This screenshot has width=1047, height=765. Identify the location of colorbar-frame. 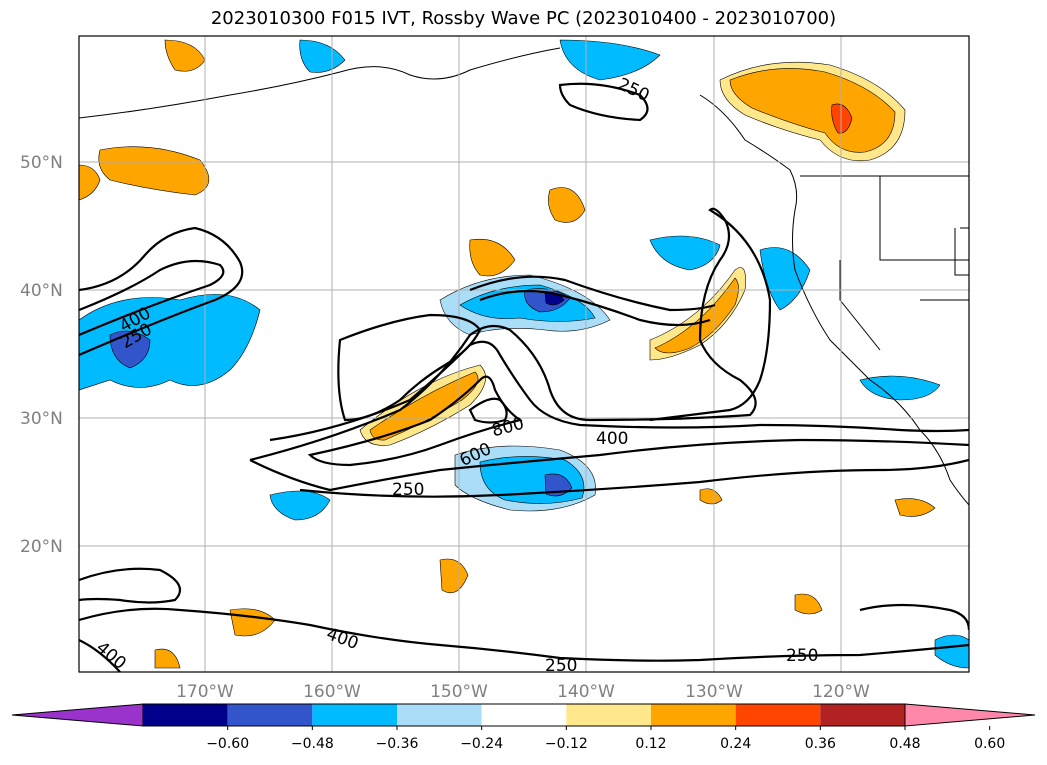
(524, 715).